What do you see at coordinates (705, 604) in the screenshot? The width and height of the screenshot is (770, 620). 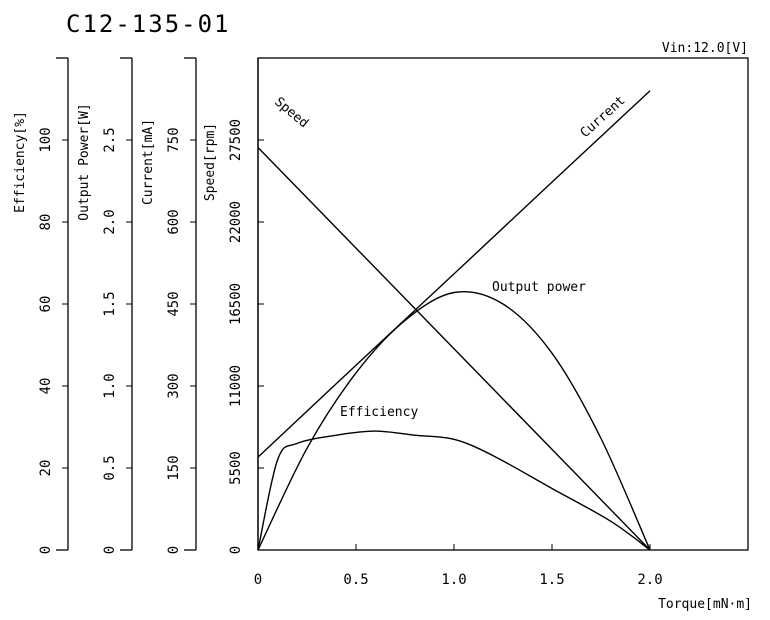 I see `x-axis-label: Torque[mN·m]` at bounding box center [705, 604].